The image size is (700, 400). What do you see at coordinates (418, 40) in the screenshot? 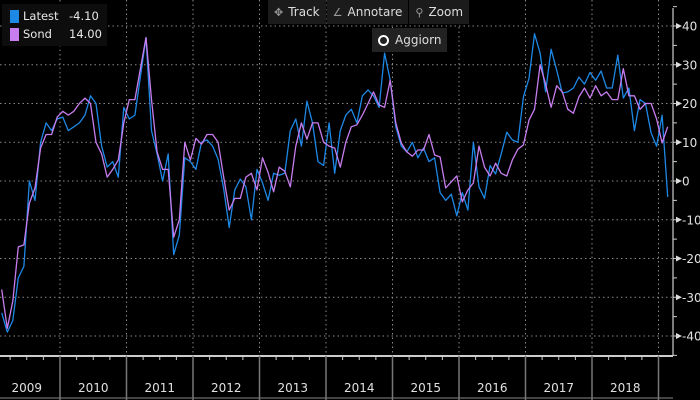
I see `update-label: Aggiorn` at bounding box center [418, 40].